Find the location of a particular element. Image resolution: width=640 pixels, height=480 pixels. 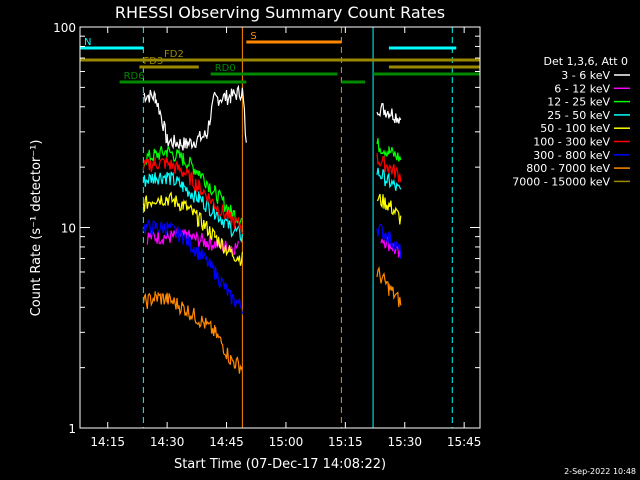

x-tick-label-4: 15:15 is located at coordinates (345, 442).